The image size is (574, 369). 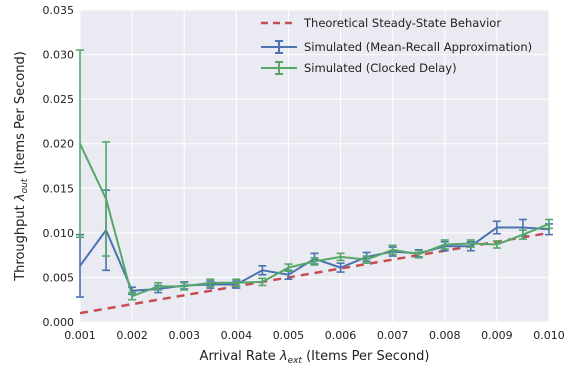 What do you see at coordinates (393, 335) in the screenshot?
I see `x-tick-label-6: 0.007` at bounding box center [393, 335].